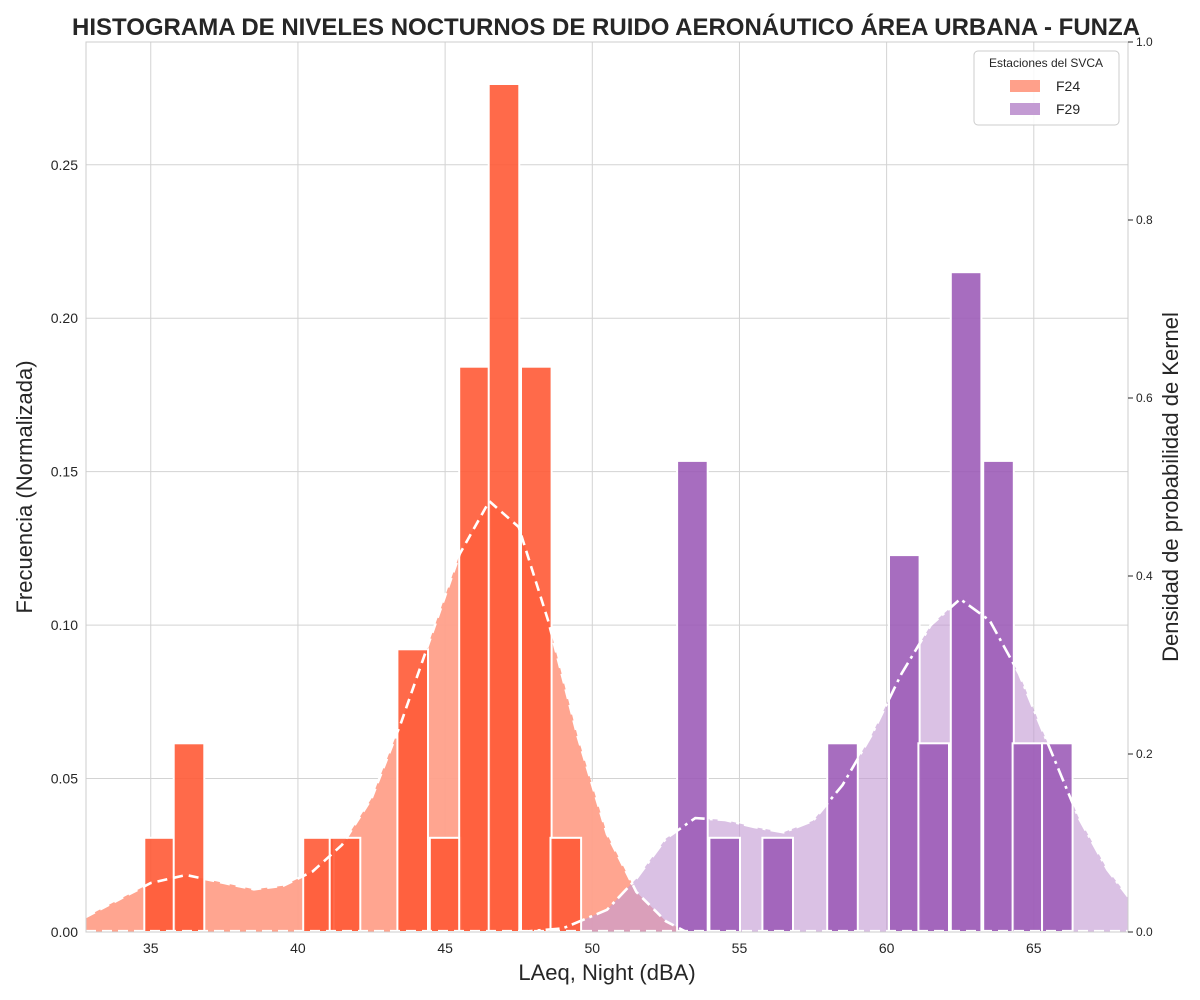 The image size is (1200, 1000). I want to click on x-tick-label-4: 55, so click(740, 948).